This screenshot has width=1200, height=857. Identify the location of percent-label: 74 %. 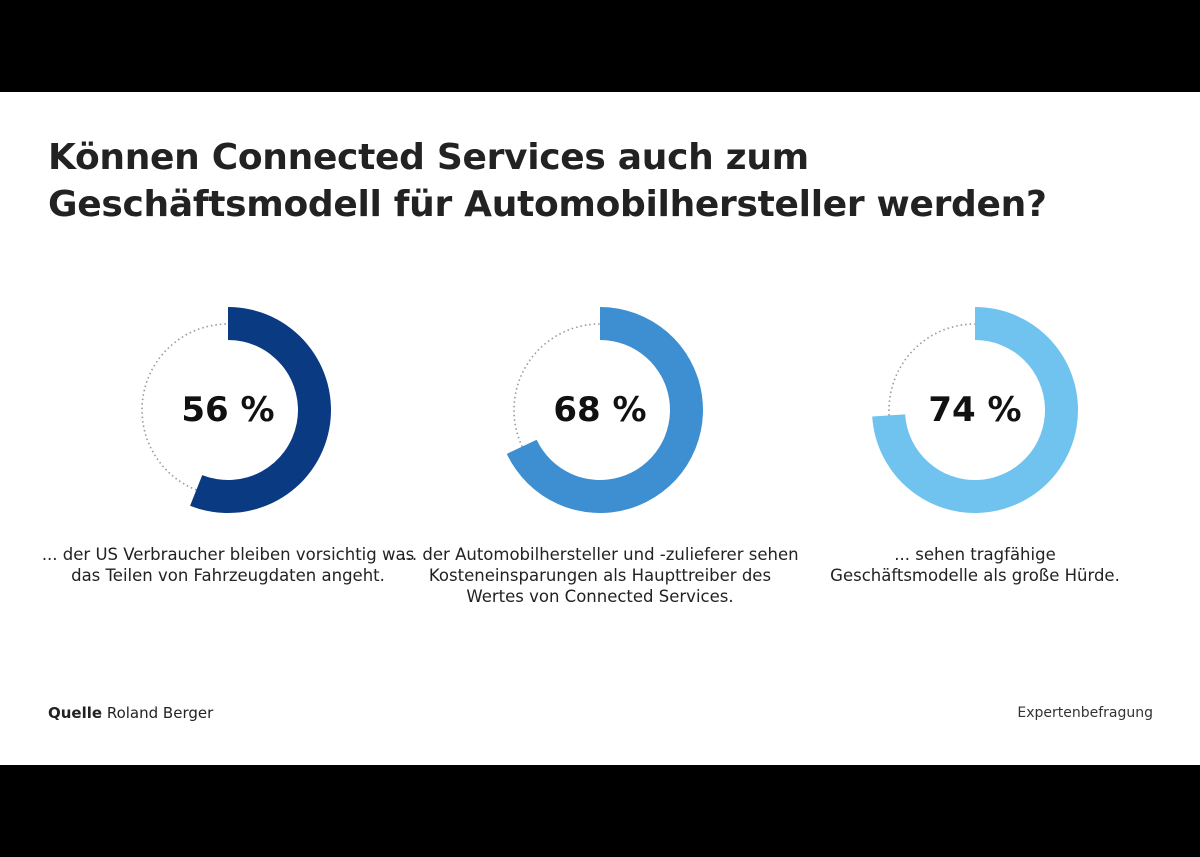
(975, 410).